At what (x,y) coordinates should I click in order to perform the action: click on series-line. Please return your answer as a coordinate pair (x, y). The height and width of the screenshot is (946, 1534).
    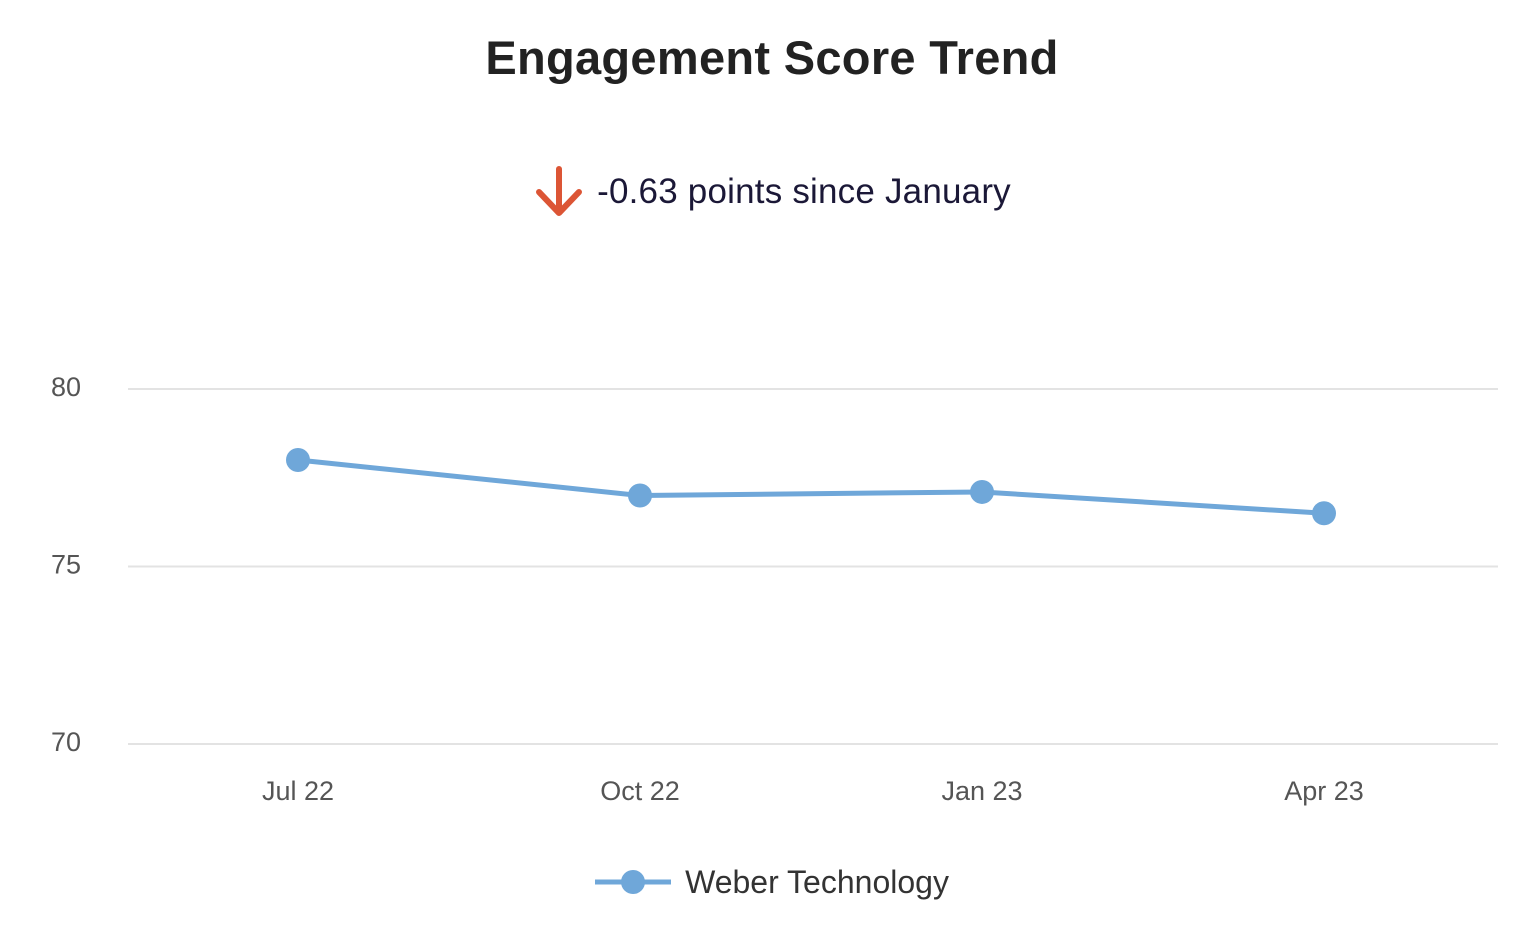
    Looking at the image, I should click on (811, 486).